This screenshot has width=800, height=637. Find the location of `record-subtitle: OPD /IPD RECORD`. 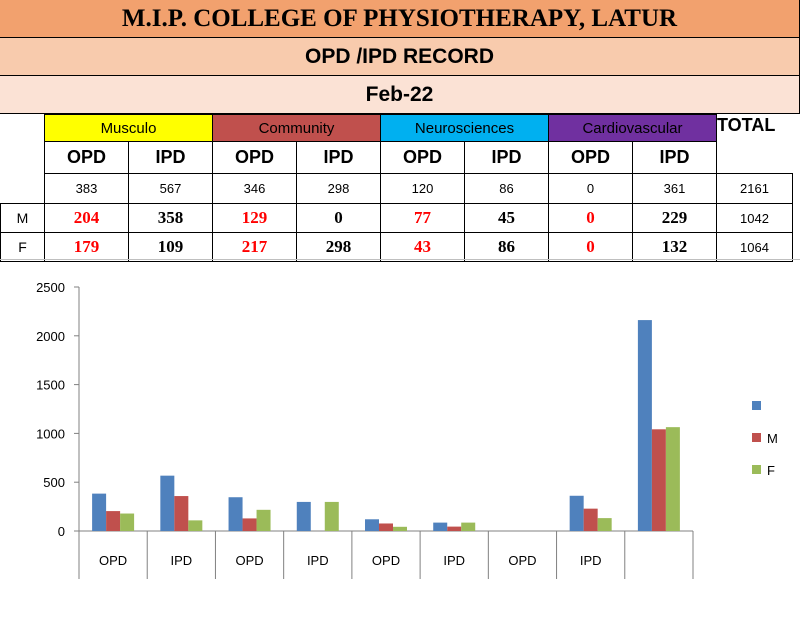

record-subtitle: OPD /IPD RECORD is located at coordinates (400, 57).